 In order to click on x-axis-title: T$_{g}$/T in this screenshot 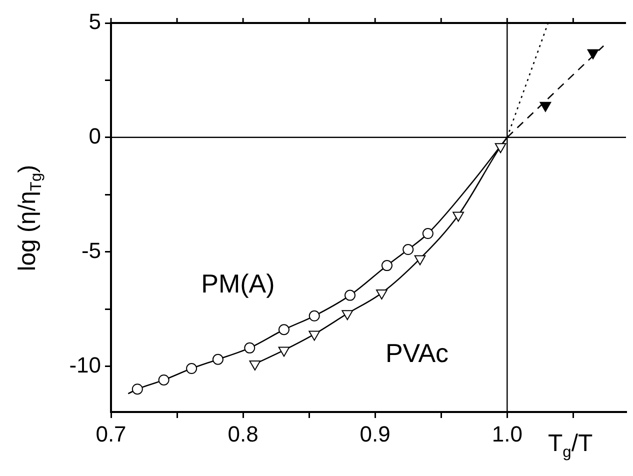, I will do `click(570, 446)`.